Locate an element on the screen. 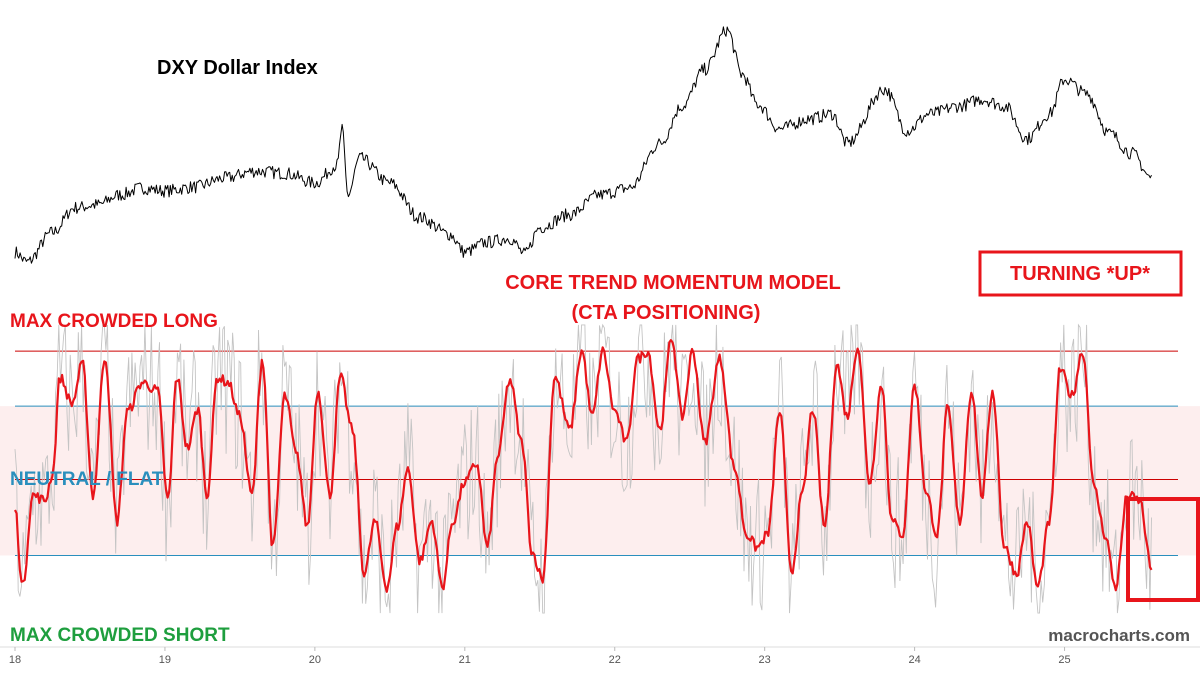 Image resolution: width=1200 pixels, height=675 pixels. max-crowded-long-label: MAX CROWDED LONG is located at coordinates (114, 321).